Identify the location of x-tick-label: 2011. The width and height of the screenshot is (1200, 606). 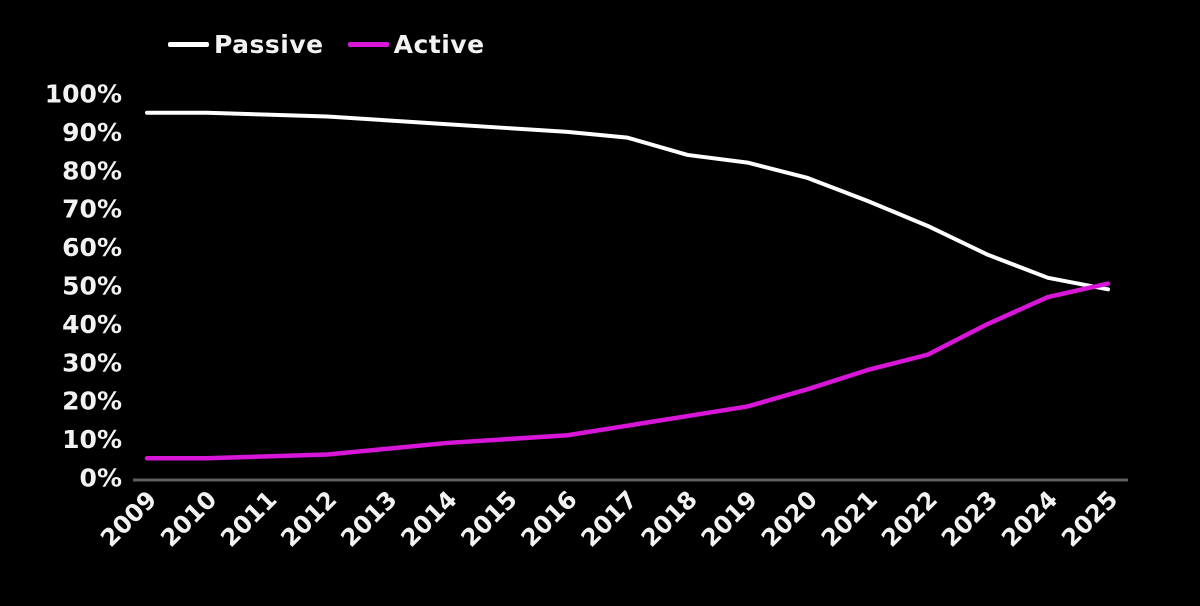
(248, 518).